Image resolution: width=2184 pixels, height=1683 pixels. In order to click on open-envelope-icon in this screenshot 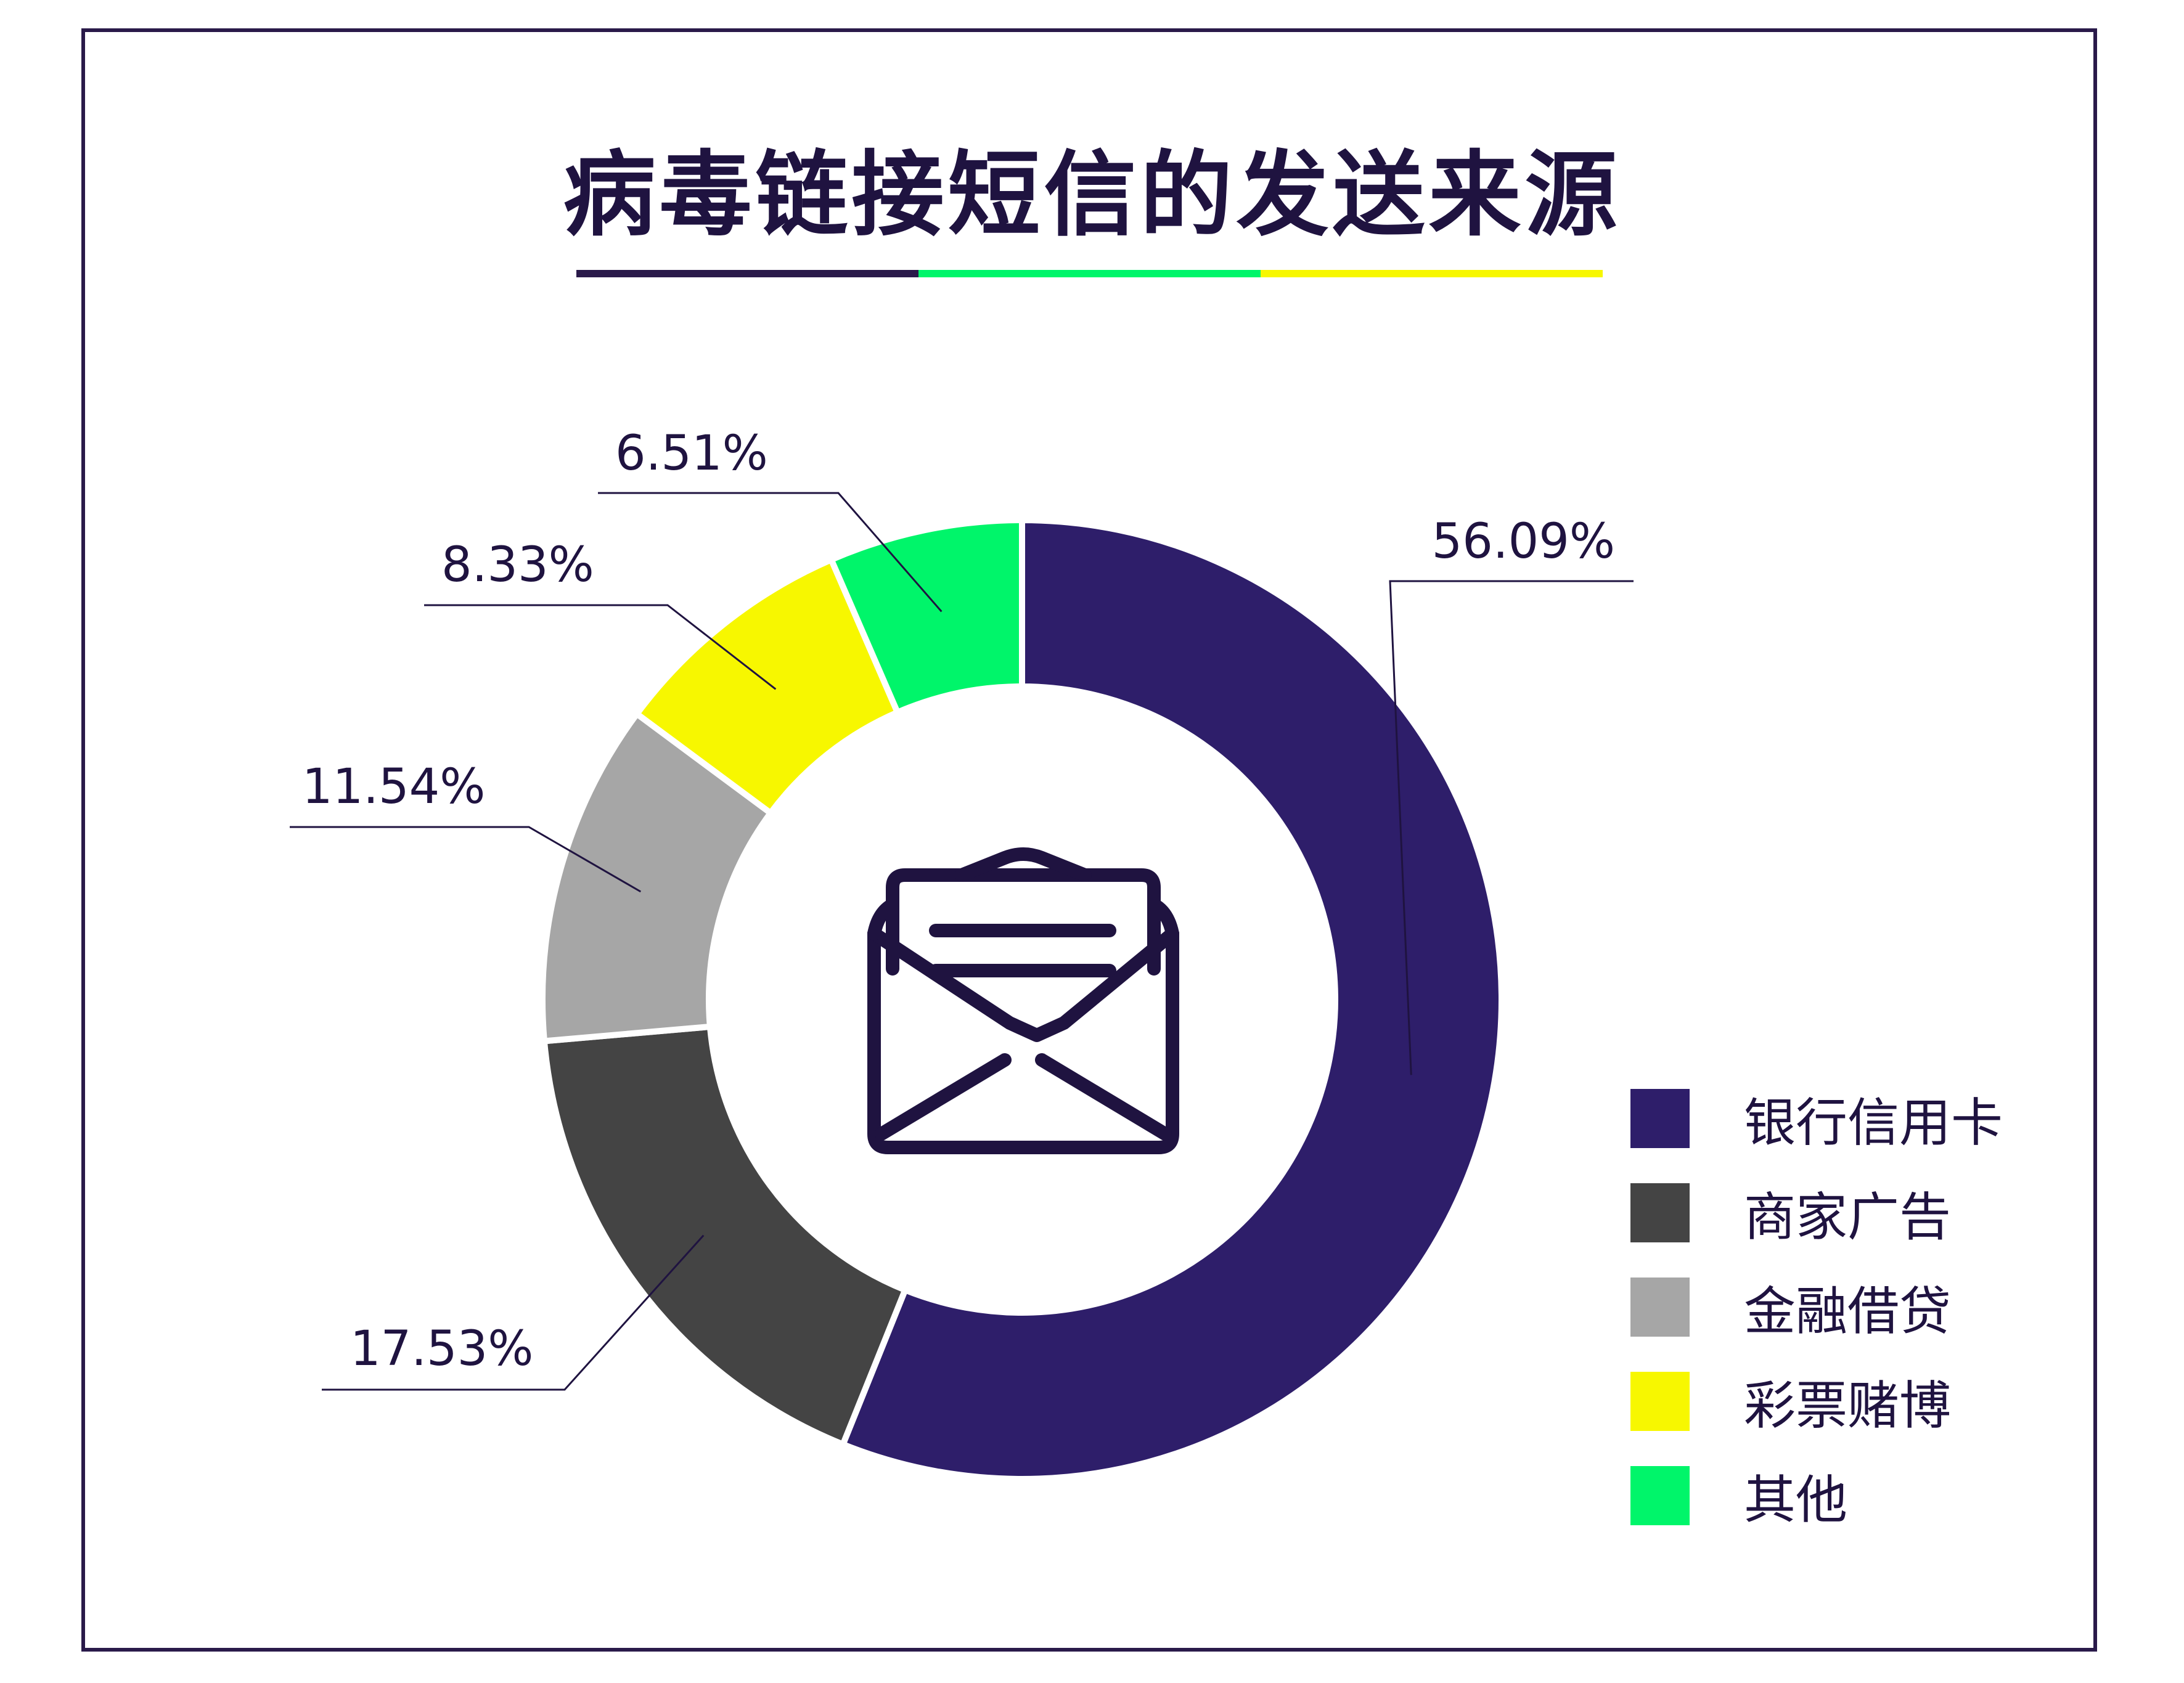, I will do `click(1023, 1000)`.